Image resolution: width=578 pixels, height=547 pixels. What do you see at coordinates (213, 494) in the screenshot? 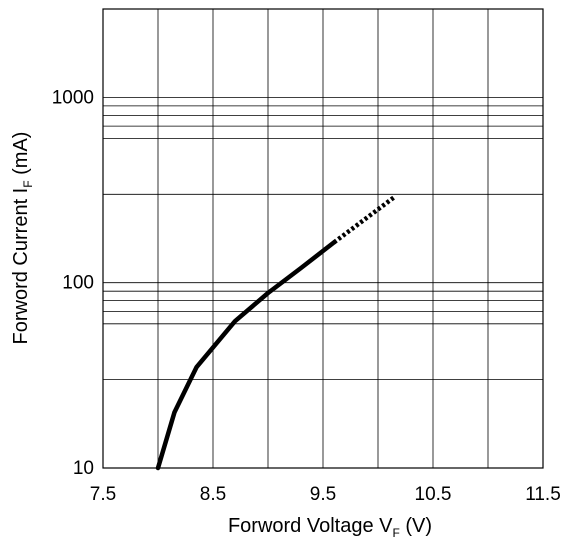
I see `x-tick-label: 8.5` at bounding box center [213, 494].